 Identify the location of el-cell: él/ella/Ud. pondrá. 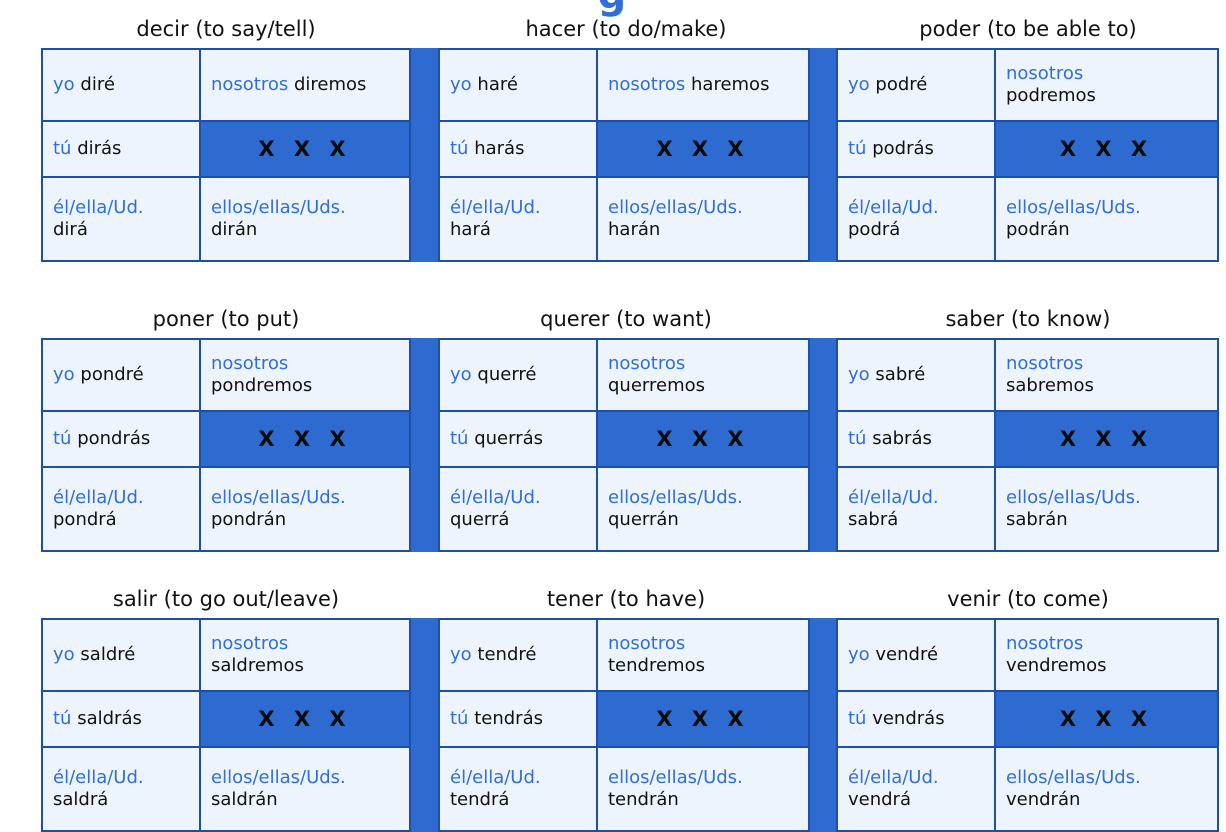
(121, 509).